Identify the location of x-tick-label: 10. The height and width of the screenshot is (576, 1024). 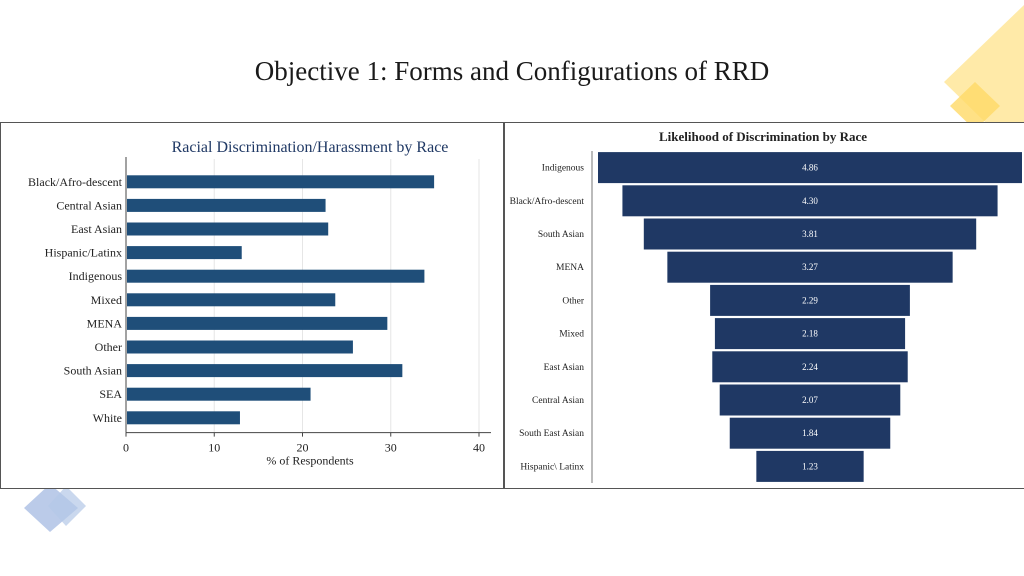
(214, 448).